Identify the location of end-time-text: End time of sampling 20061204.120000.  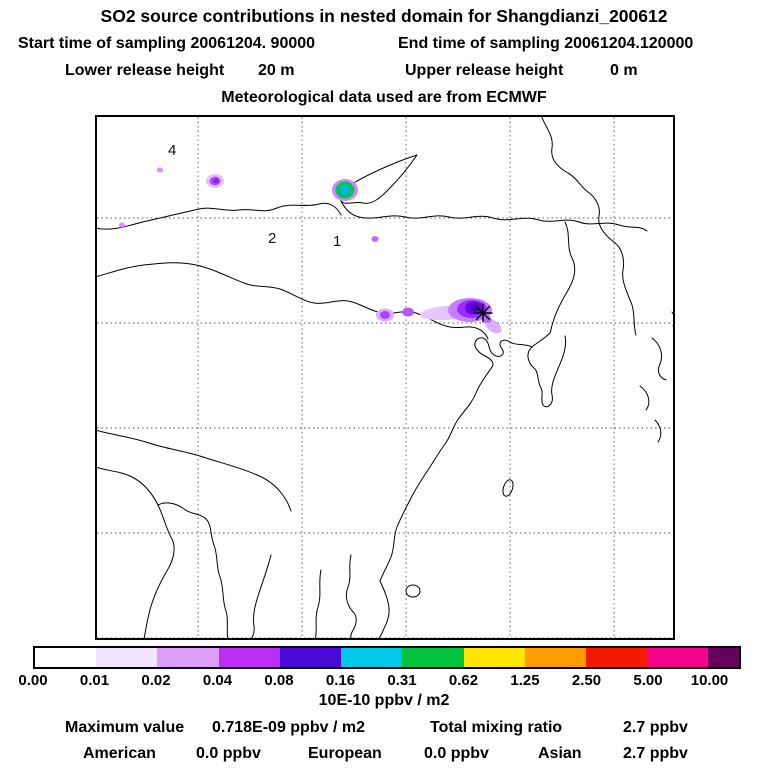
(546, 43).